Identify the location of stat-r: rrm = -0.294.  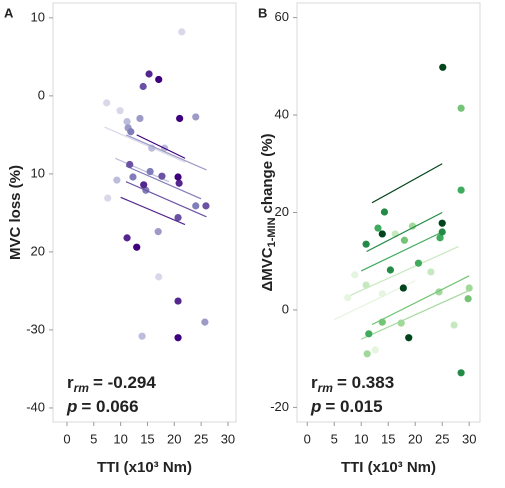
(111, 384).